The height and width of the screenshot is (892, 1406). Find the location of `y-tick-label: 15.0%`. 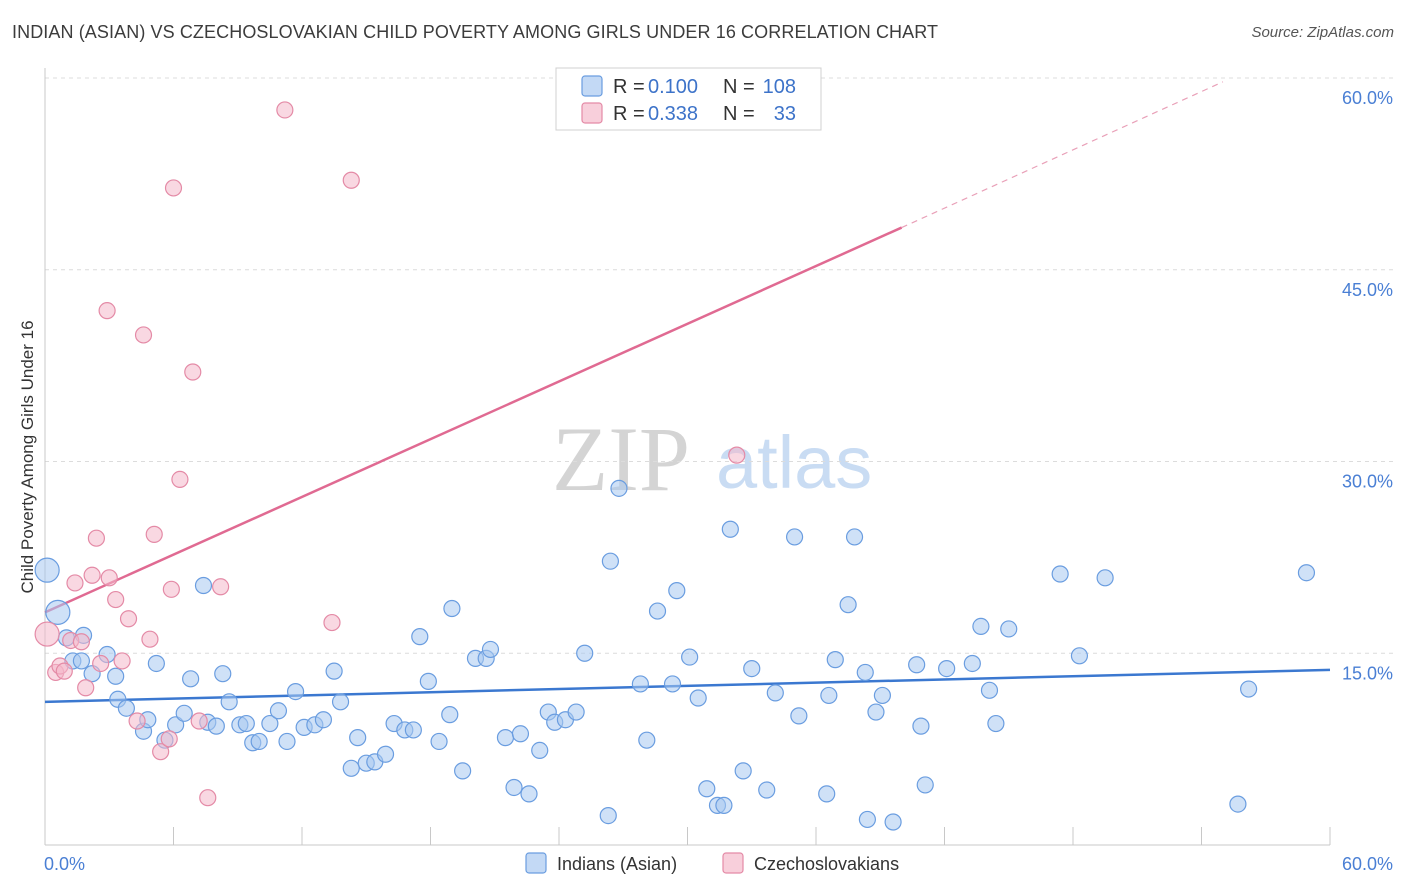

y-tick-label: 15.0% is located at coordinates (1367, 673).